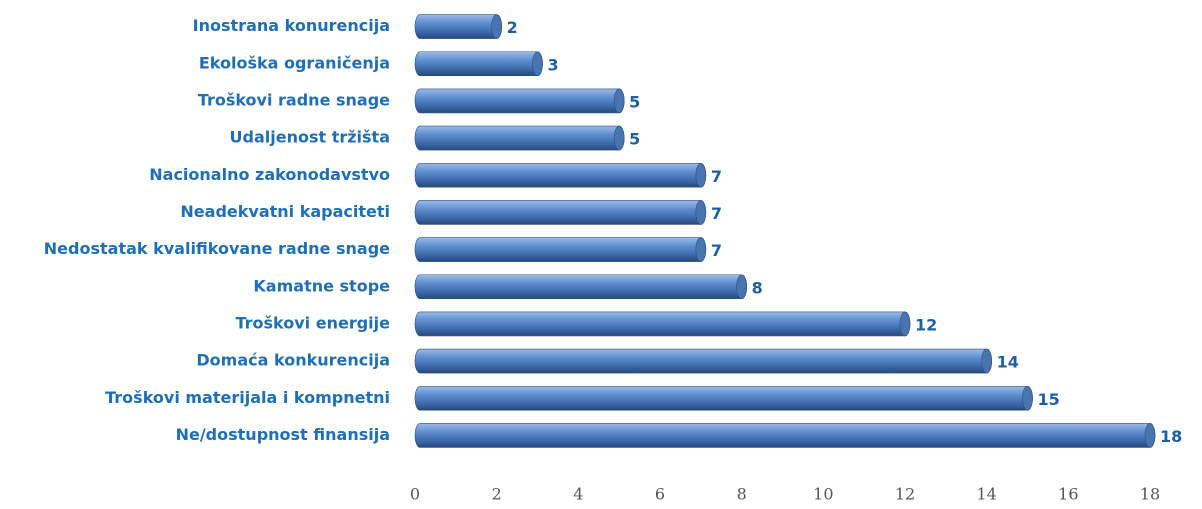 The image size is (1202, 509). Describe the element at coordinates (293, 360) in the screenshot. I see `category-label: Domaća konkurencija` at that location.